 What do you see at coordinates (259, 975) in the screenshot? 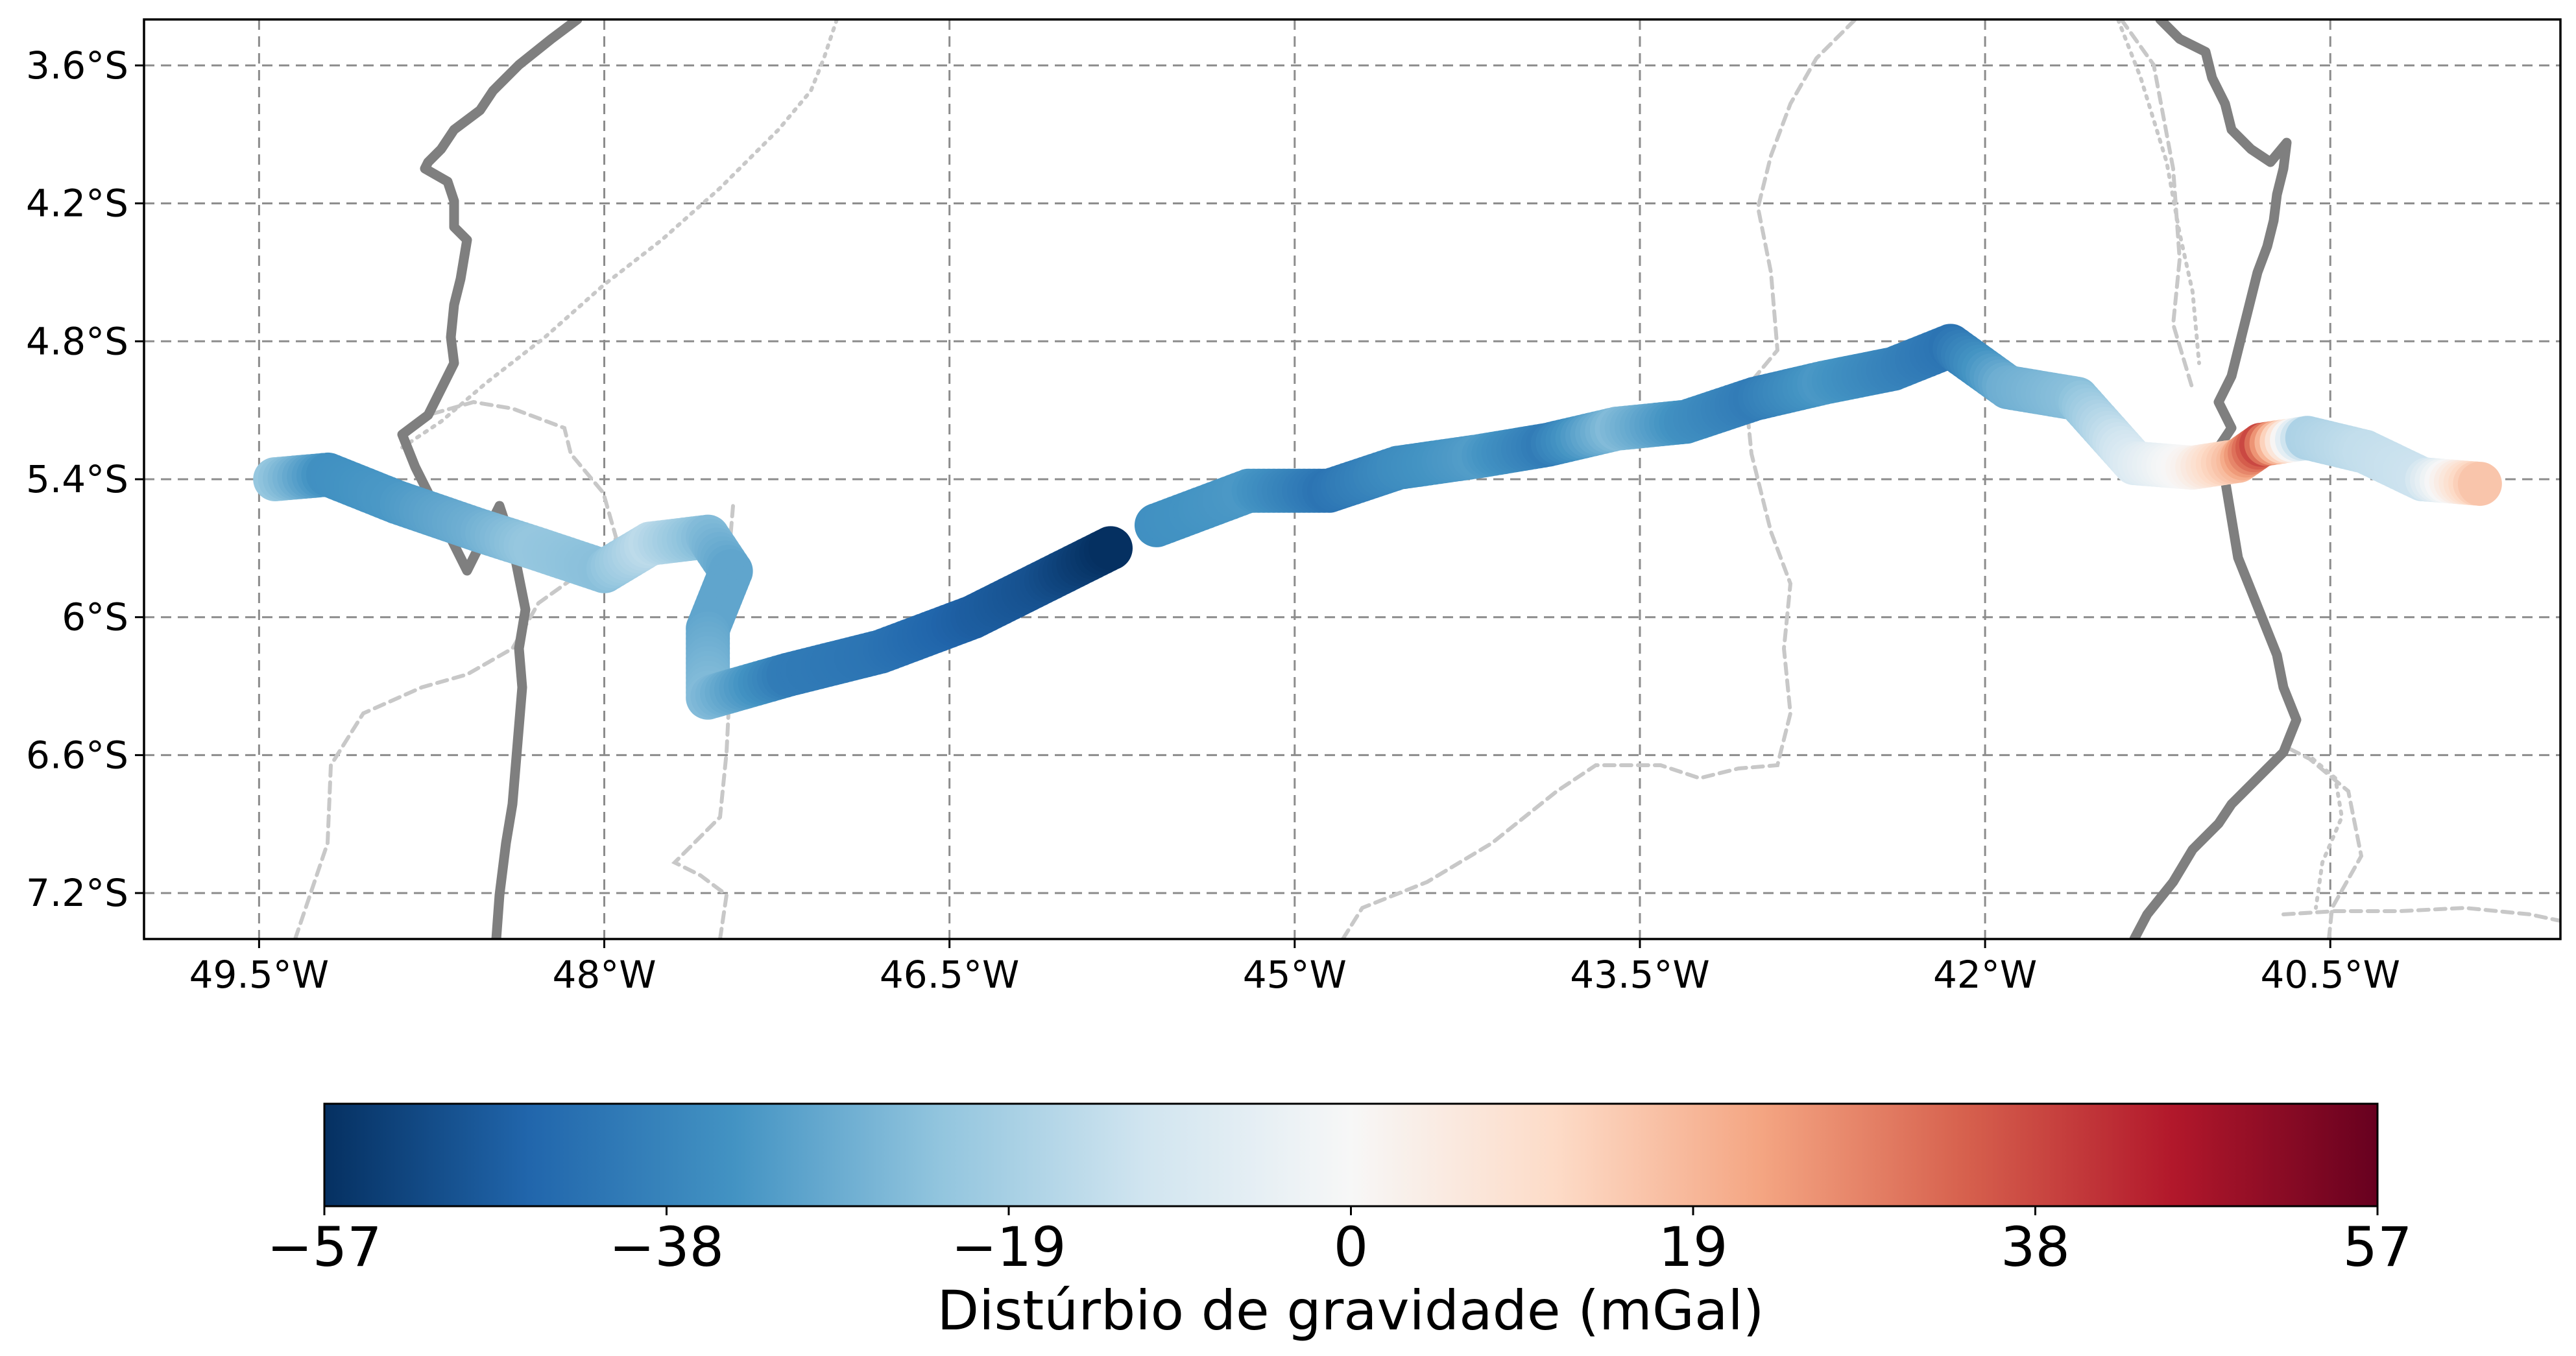
I see `x-tick-label: 49.5°W` at bounding box center [259, 975].